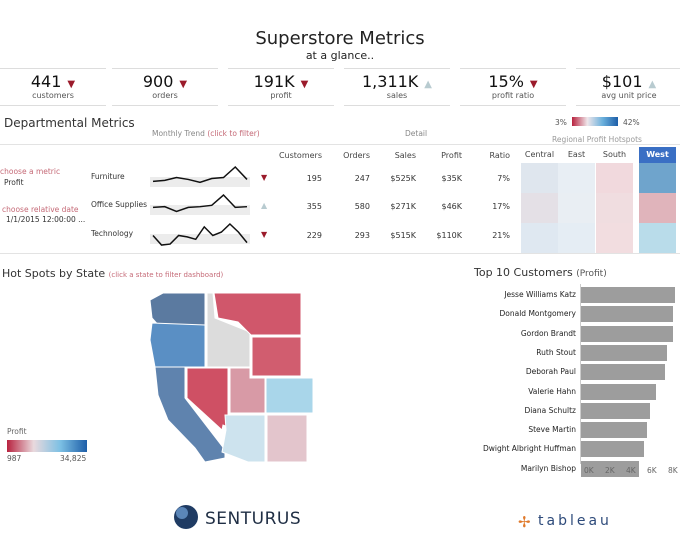 The width and height of the screenshot is (680, 542). Describe the element at coordinates (576, 154) in the screenshot. I see `region-header-east: East` at that location.